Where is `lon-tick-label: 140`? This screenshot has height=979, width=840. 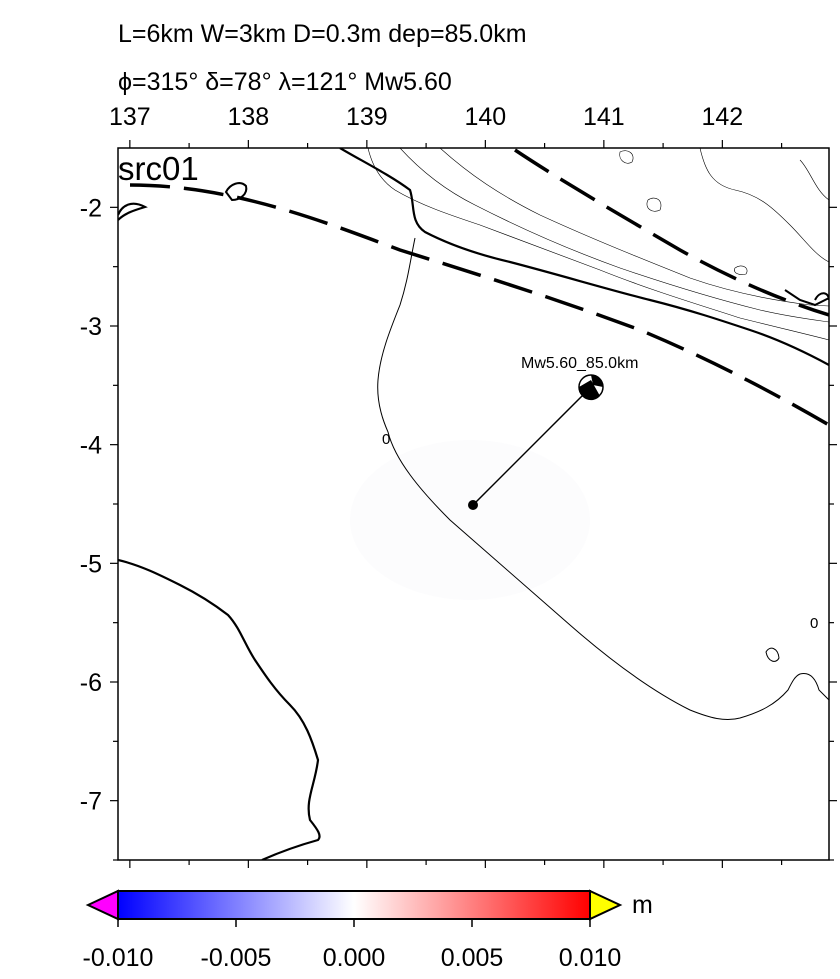
lon-tick-label: 140 is located at coordinates (485, 117).